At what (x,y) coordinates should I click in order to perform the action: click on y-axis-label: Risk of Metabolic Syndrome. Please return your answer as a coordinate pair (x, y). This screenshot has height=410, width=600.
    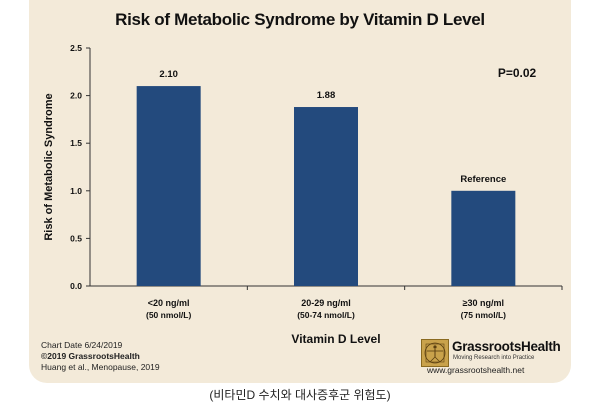
    Looking at the image, I should click on (49, 166).